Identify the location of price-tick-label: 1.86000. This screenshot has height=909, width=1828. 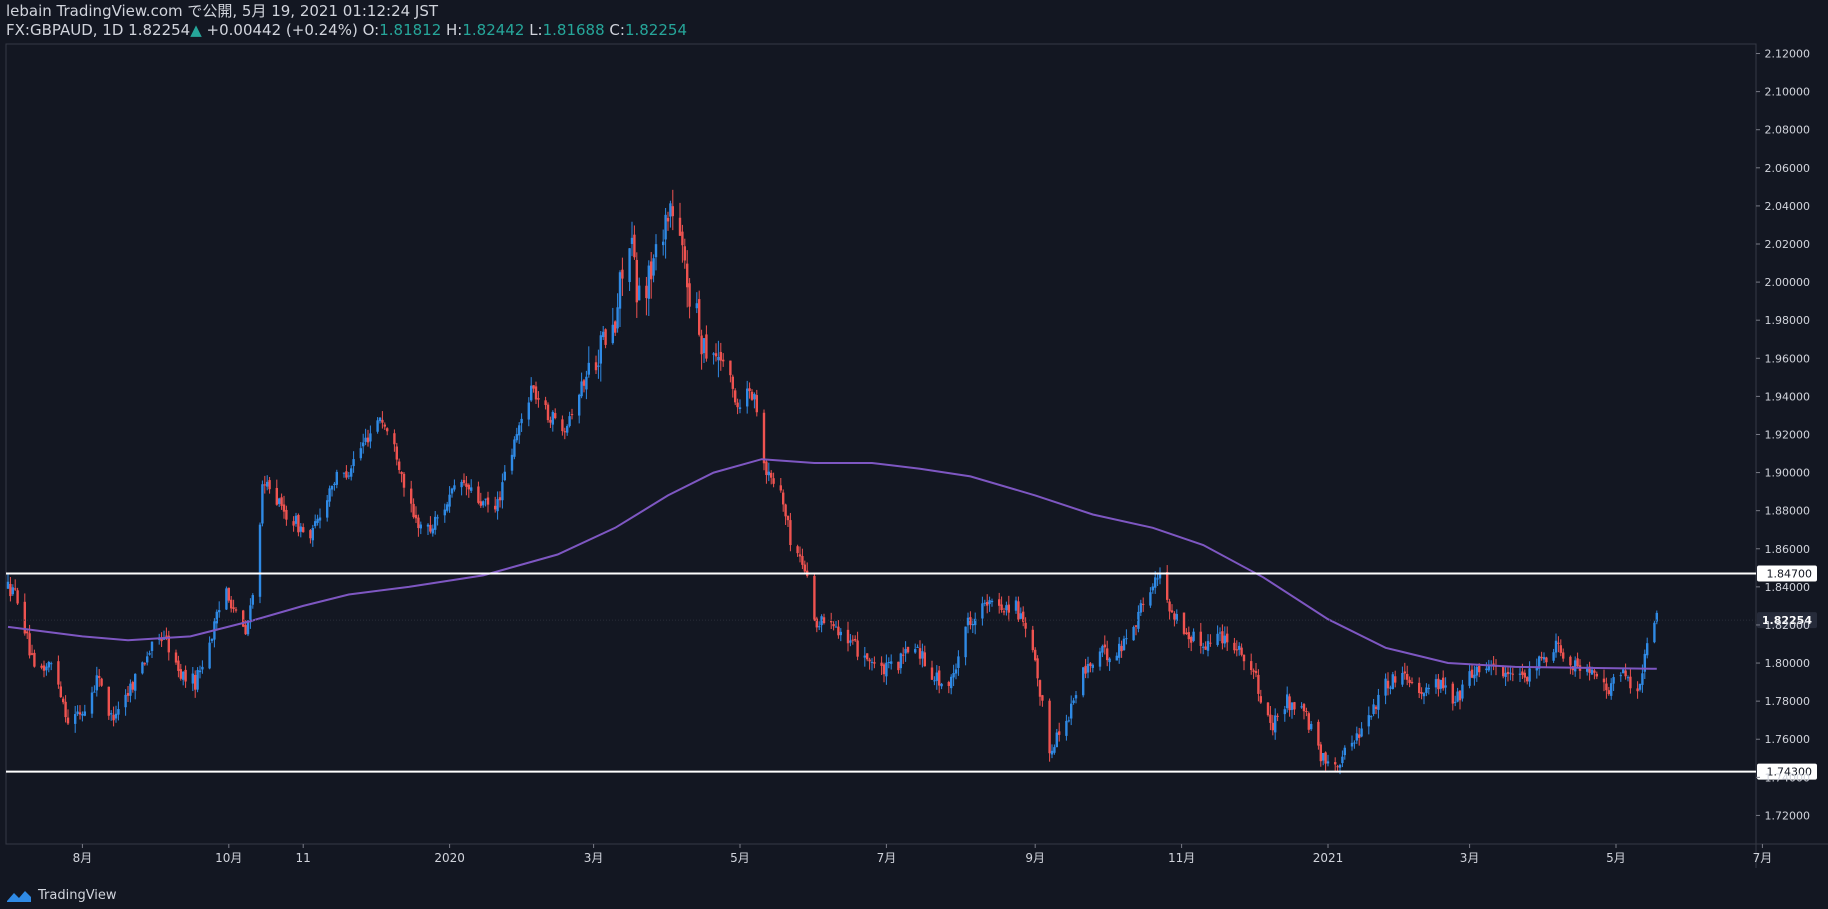
(1788, 549).